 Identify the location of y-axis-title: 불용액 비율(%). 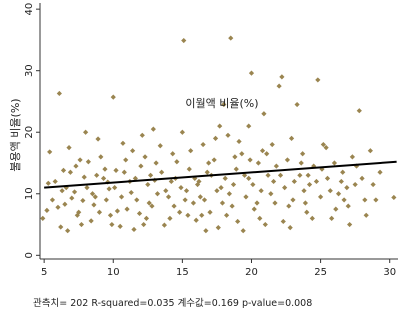
(15, 134).